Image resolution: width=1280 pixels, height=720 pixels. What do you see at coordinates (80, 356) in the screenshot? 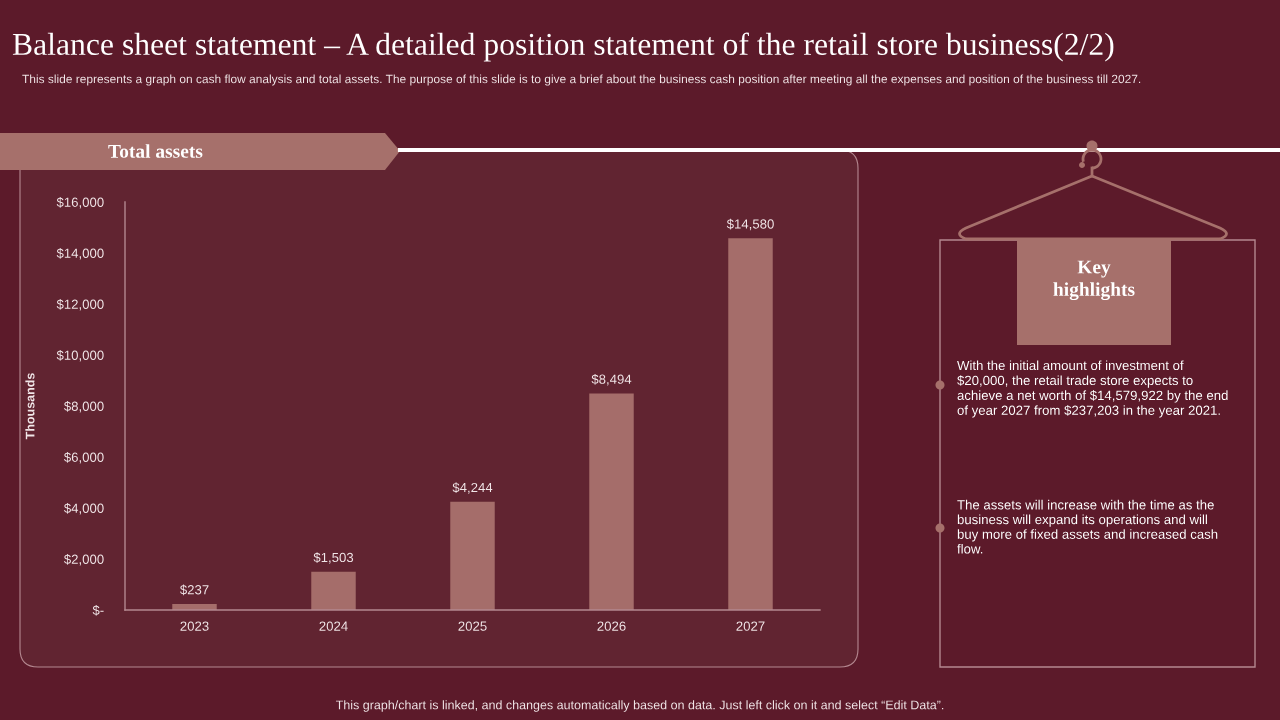
I see `y-tick-label: $10,000` at bounding box center [80, 356].